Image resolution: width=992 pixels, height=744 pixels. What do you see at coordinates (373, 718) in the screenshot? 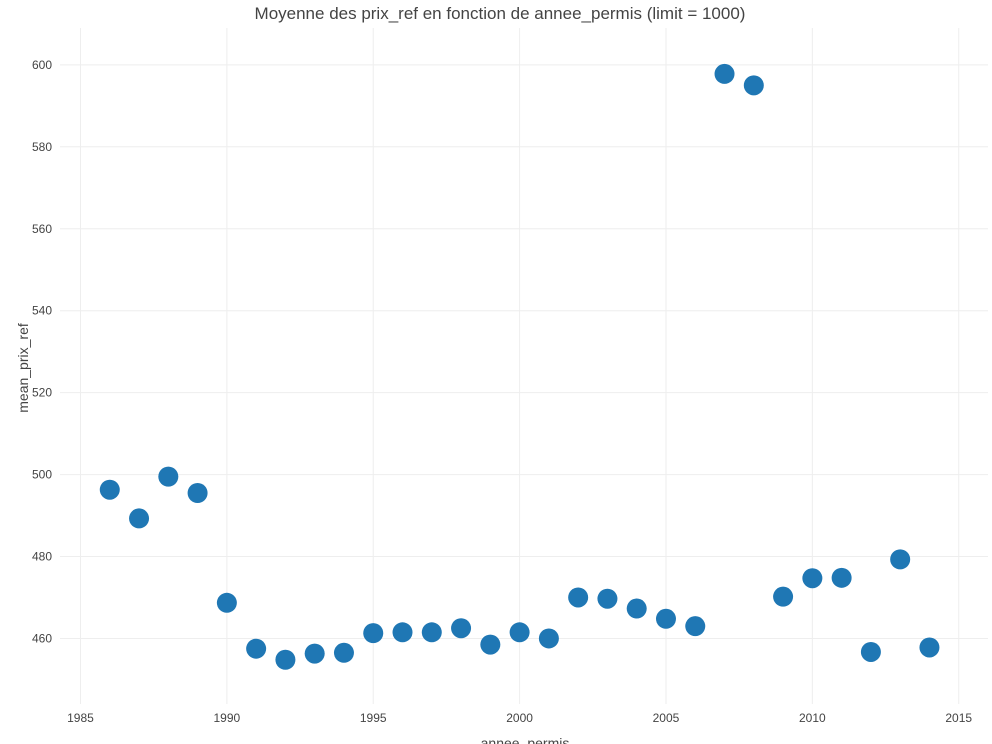
I see `x-tick-label: 1995` at bounding box center [373, 718].